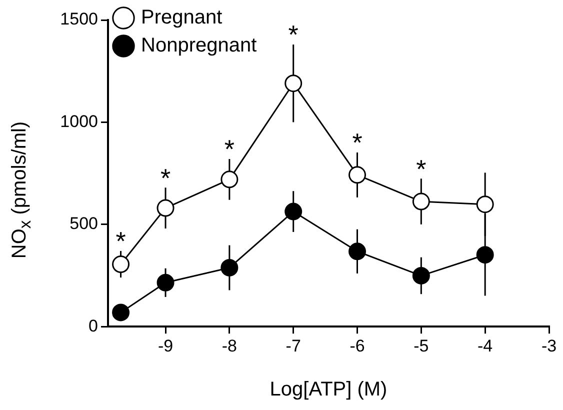 The image size is (563, 410). Describe the element at coordinates (229, 346) in the screenshot. I see `x-tick-label: -8` at that location.